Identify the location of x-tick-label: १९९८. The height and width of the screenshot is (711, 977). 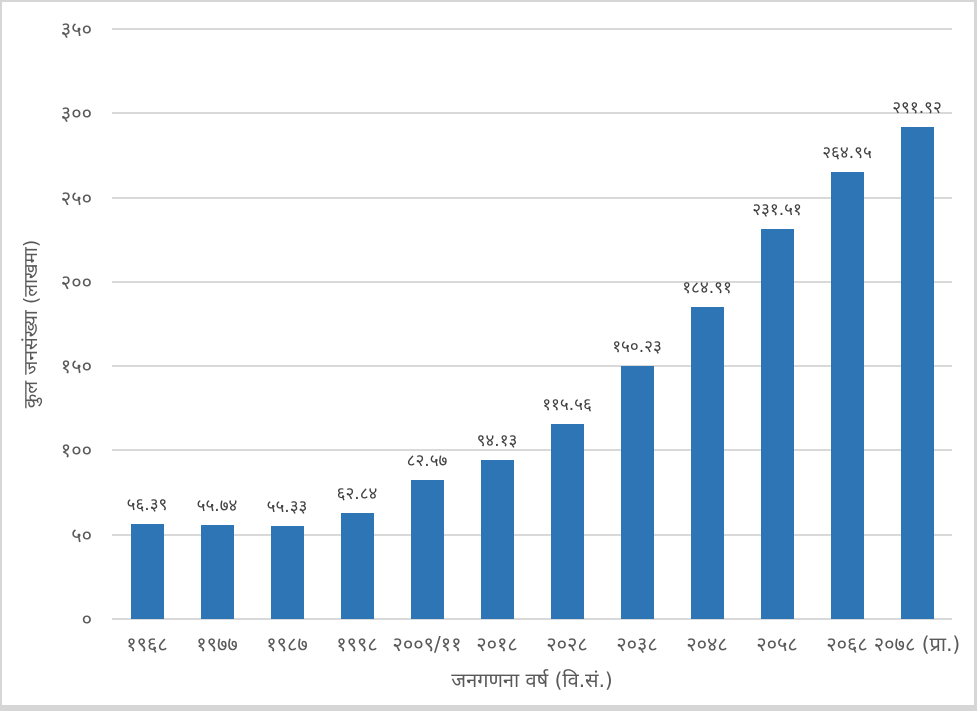
(357, 644).